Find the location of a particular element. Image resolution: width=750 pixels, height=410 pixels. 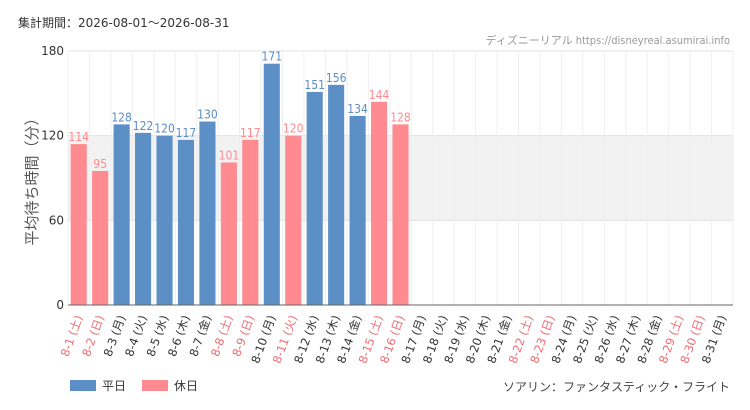

y-tick-label: 120 is located at coordinates (52, 136).